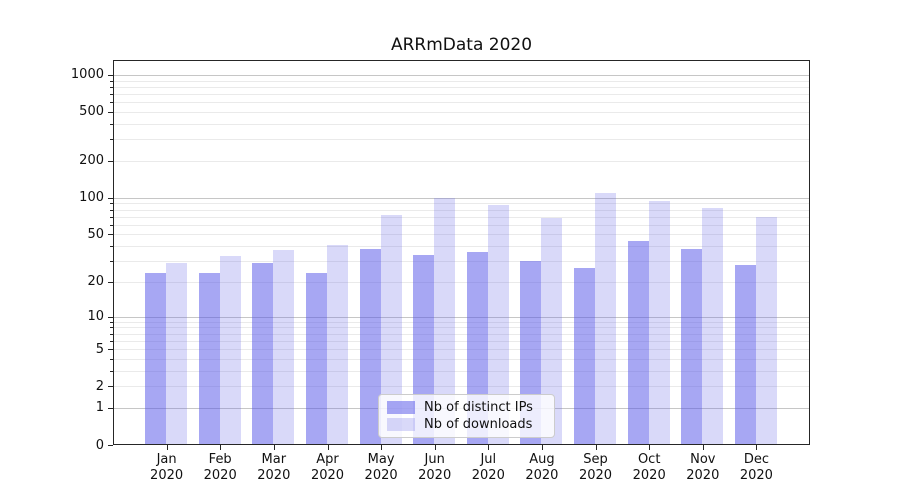 The width and height of the screenshot is (900, 500). I want to click on x-tick-label: May 2020, so click(381, 467).